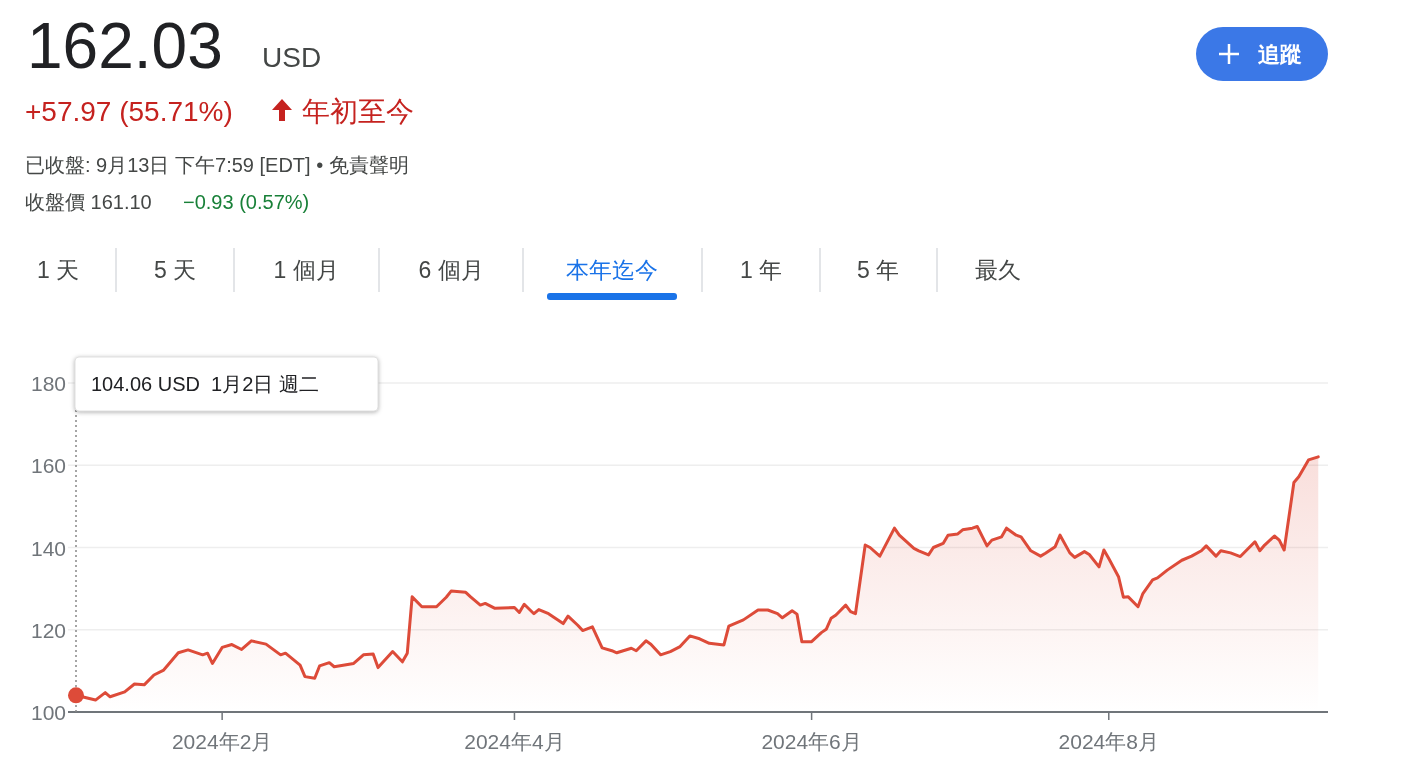  I want to click on text: 5 天, so click(175, 270).